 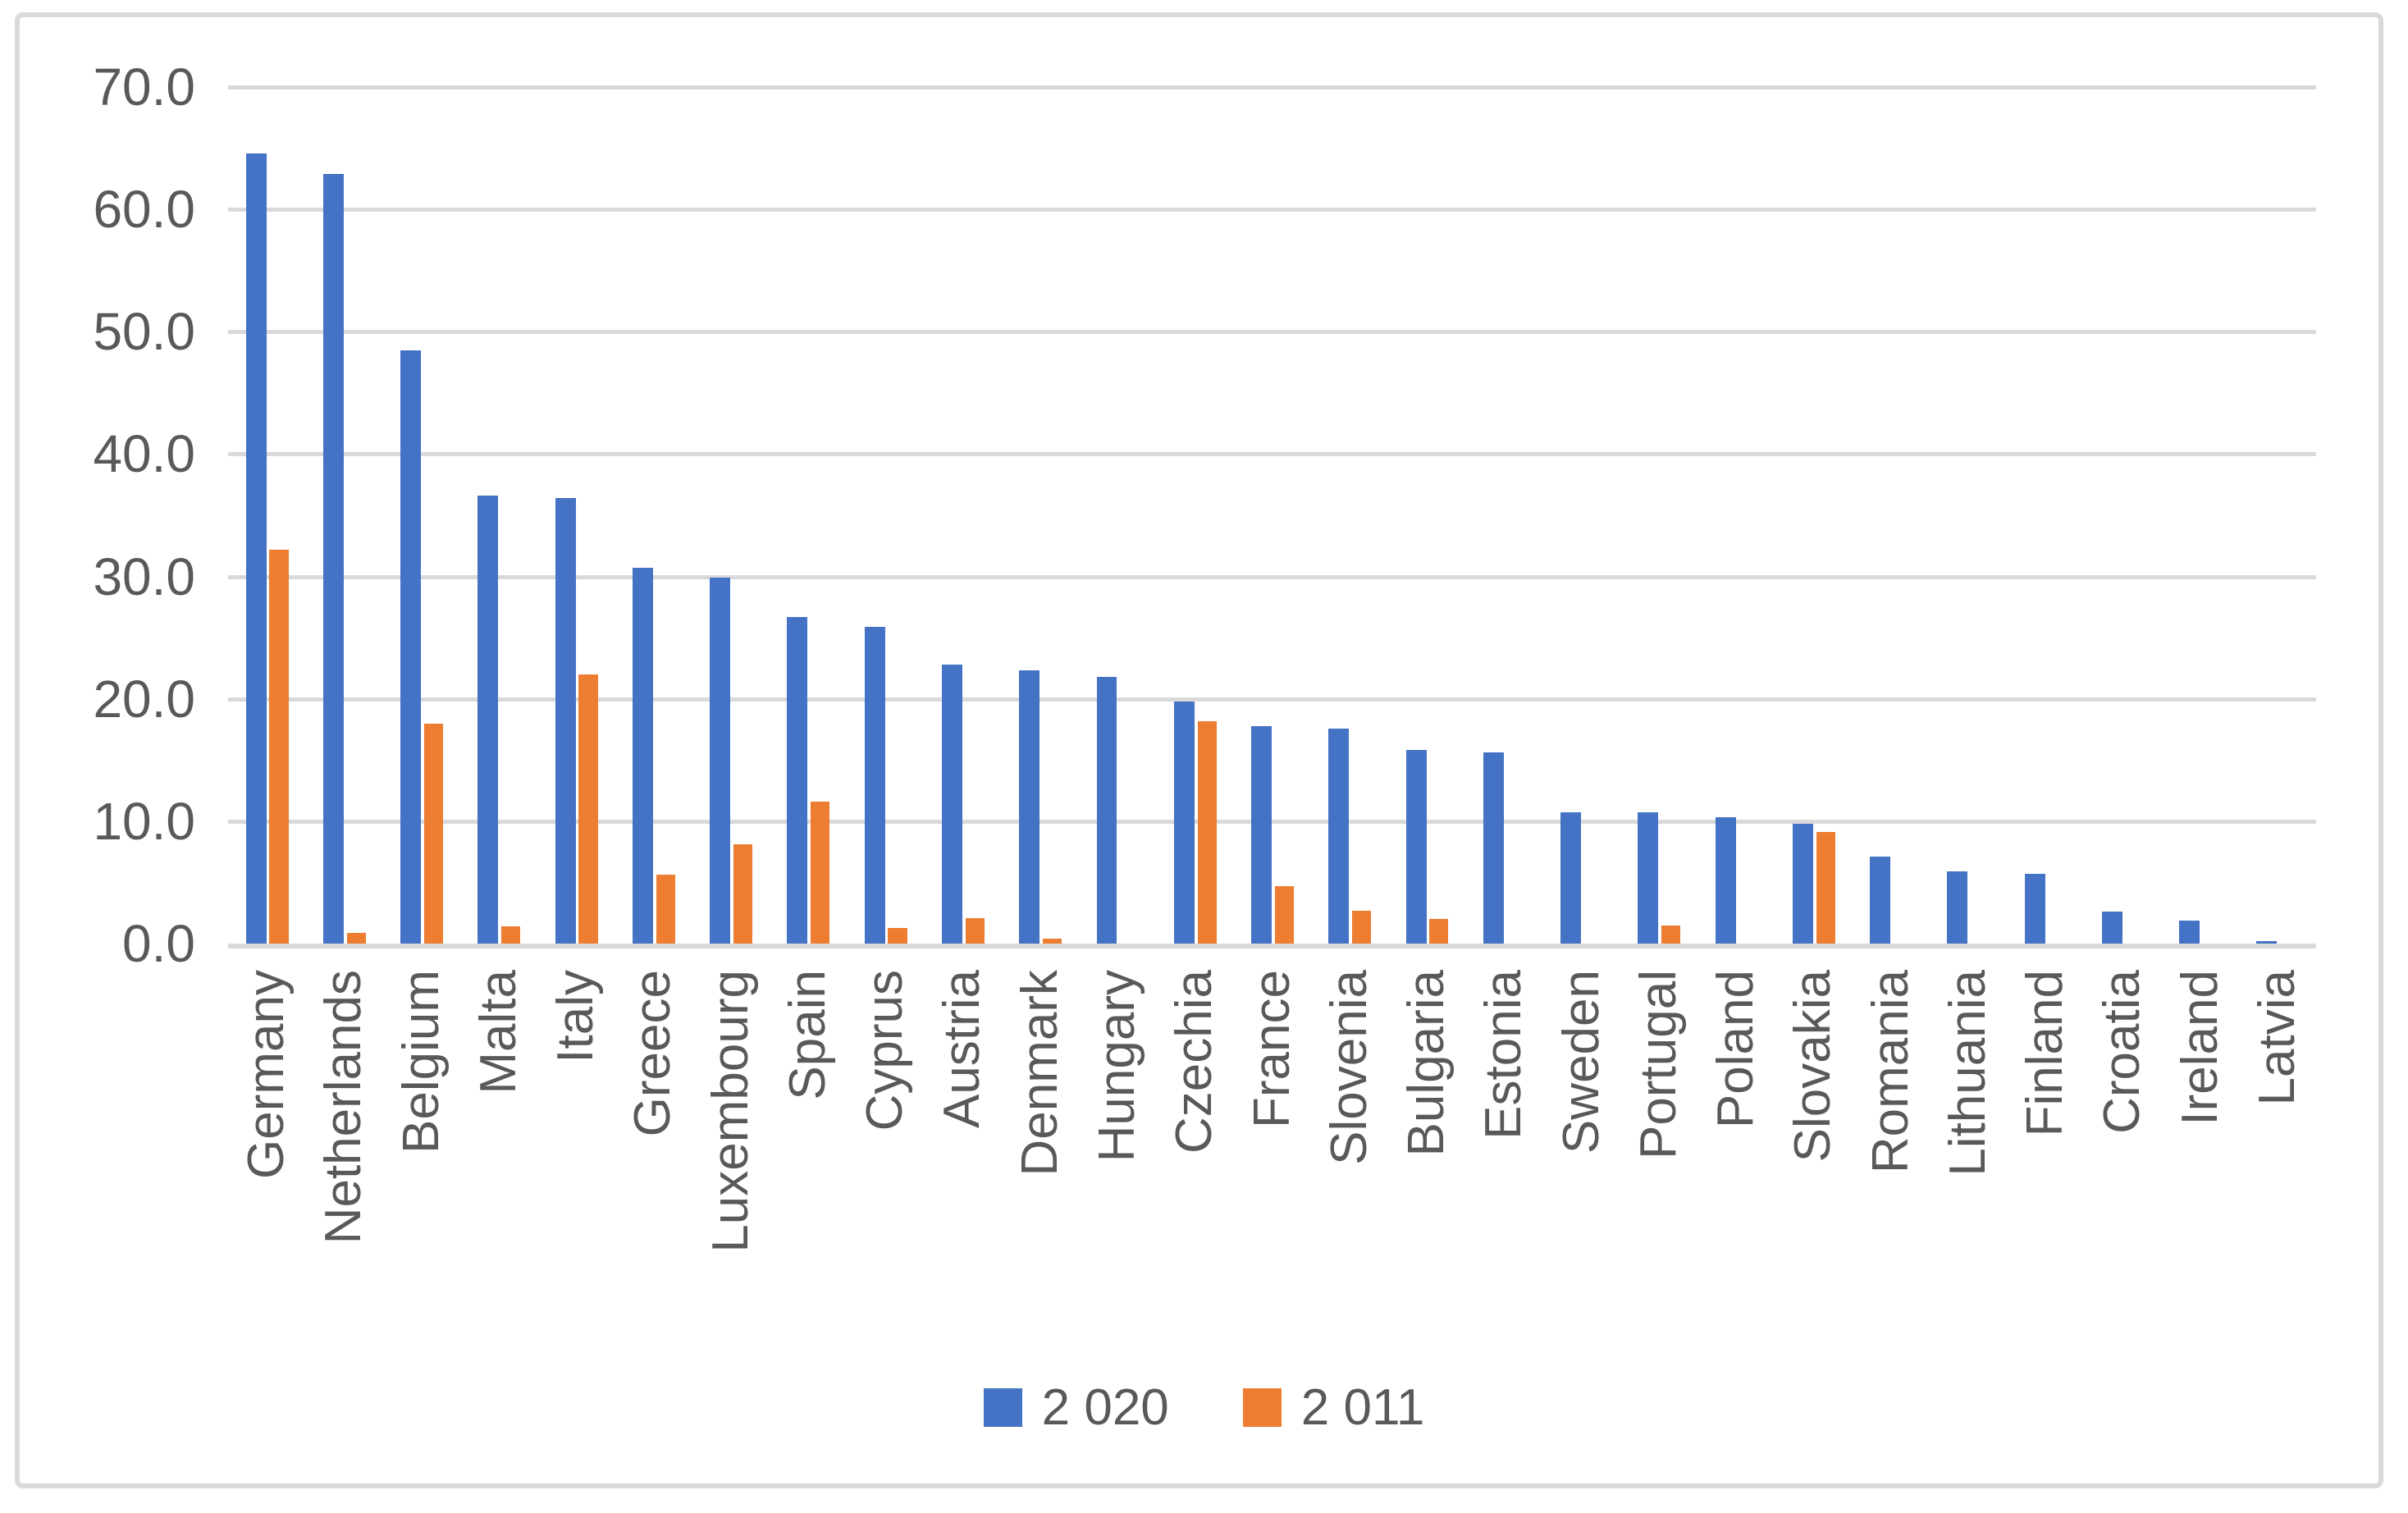 What do you see at coordinates (144, 821) in the screenshot?
I see `y-tick-label: 10.0` at bounding box center [144, 821].